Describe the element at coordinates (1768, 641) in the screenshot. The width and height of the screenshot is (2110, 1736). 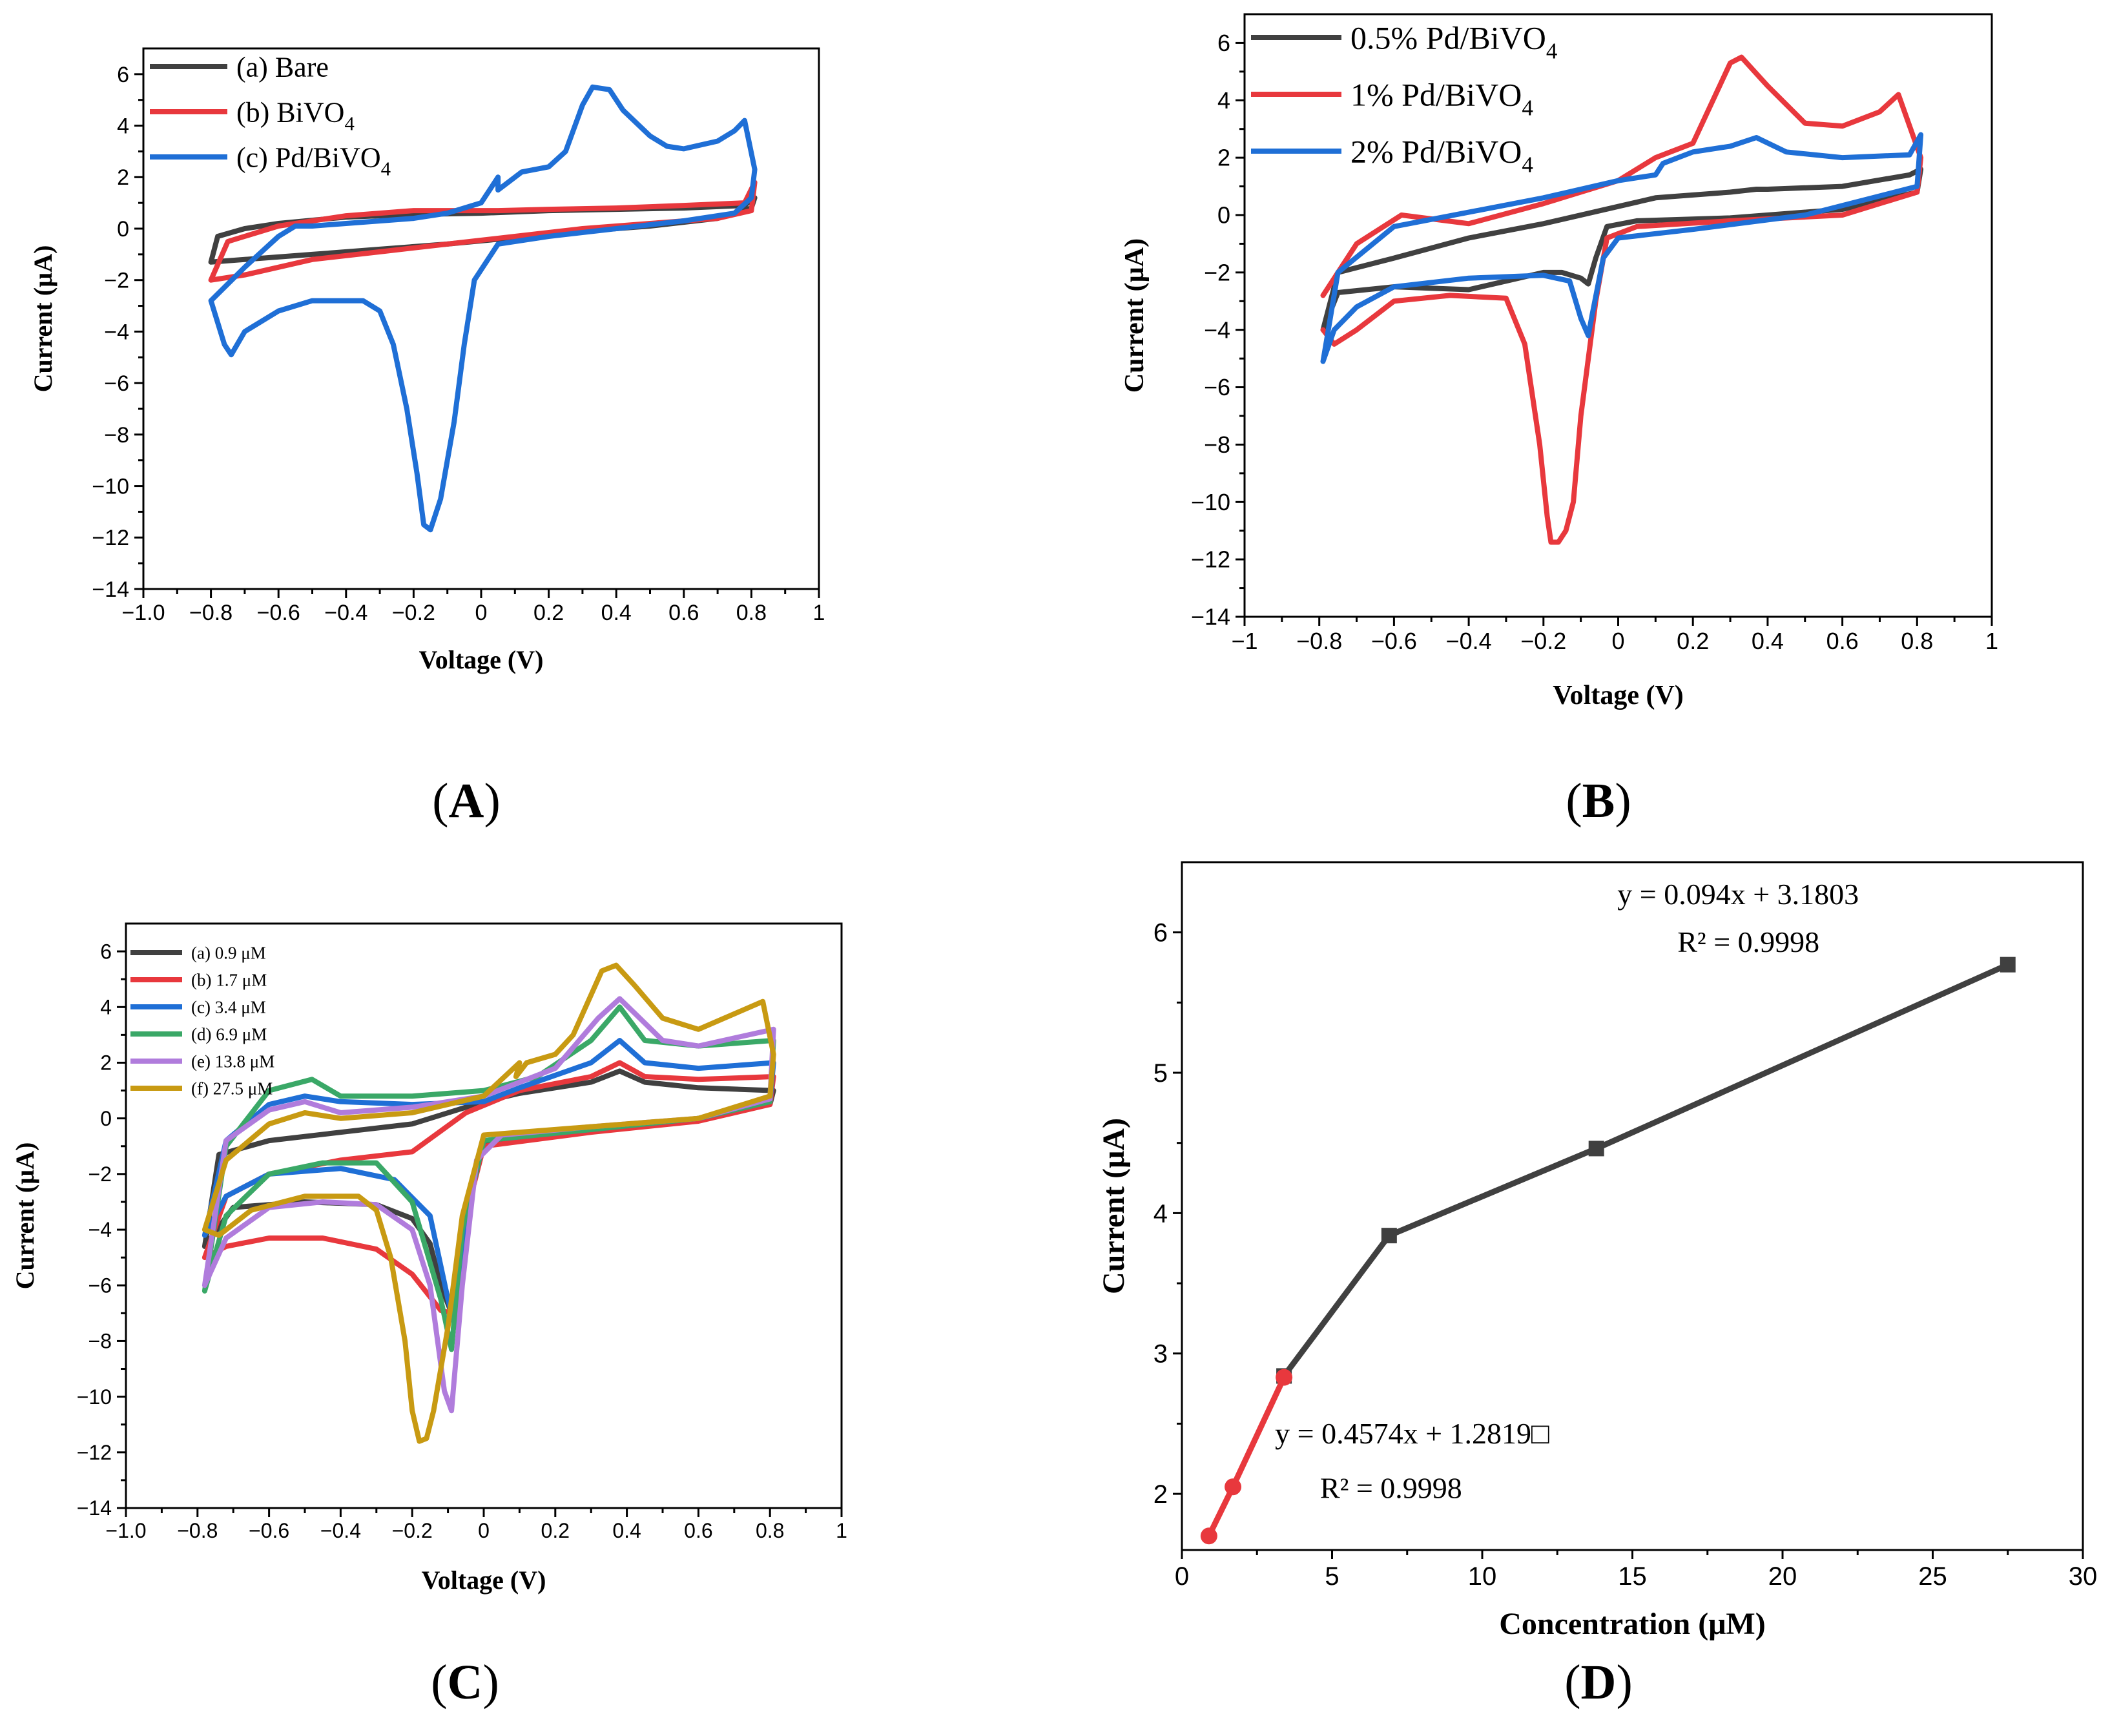
I see `x-tick-label: 0.4` at that location.